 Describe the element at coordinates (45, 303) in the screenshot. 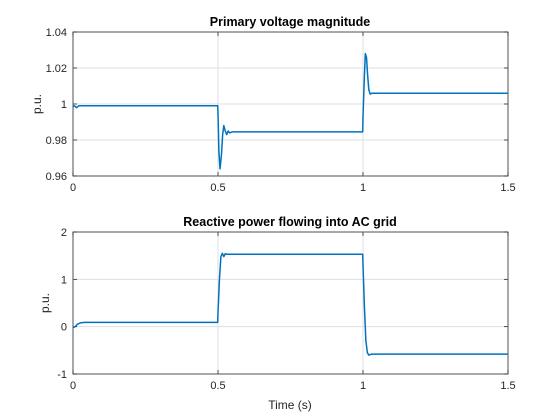

I see `reactive-y-axis-label: p.u.` at that location.